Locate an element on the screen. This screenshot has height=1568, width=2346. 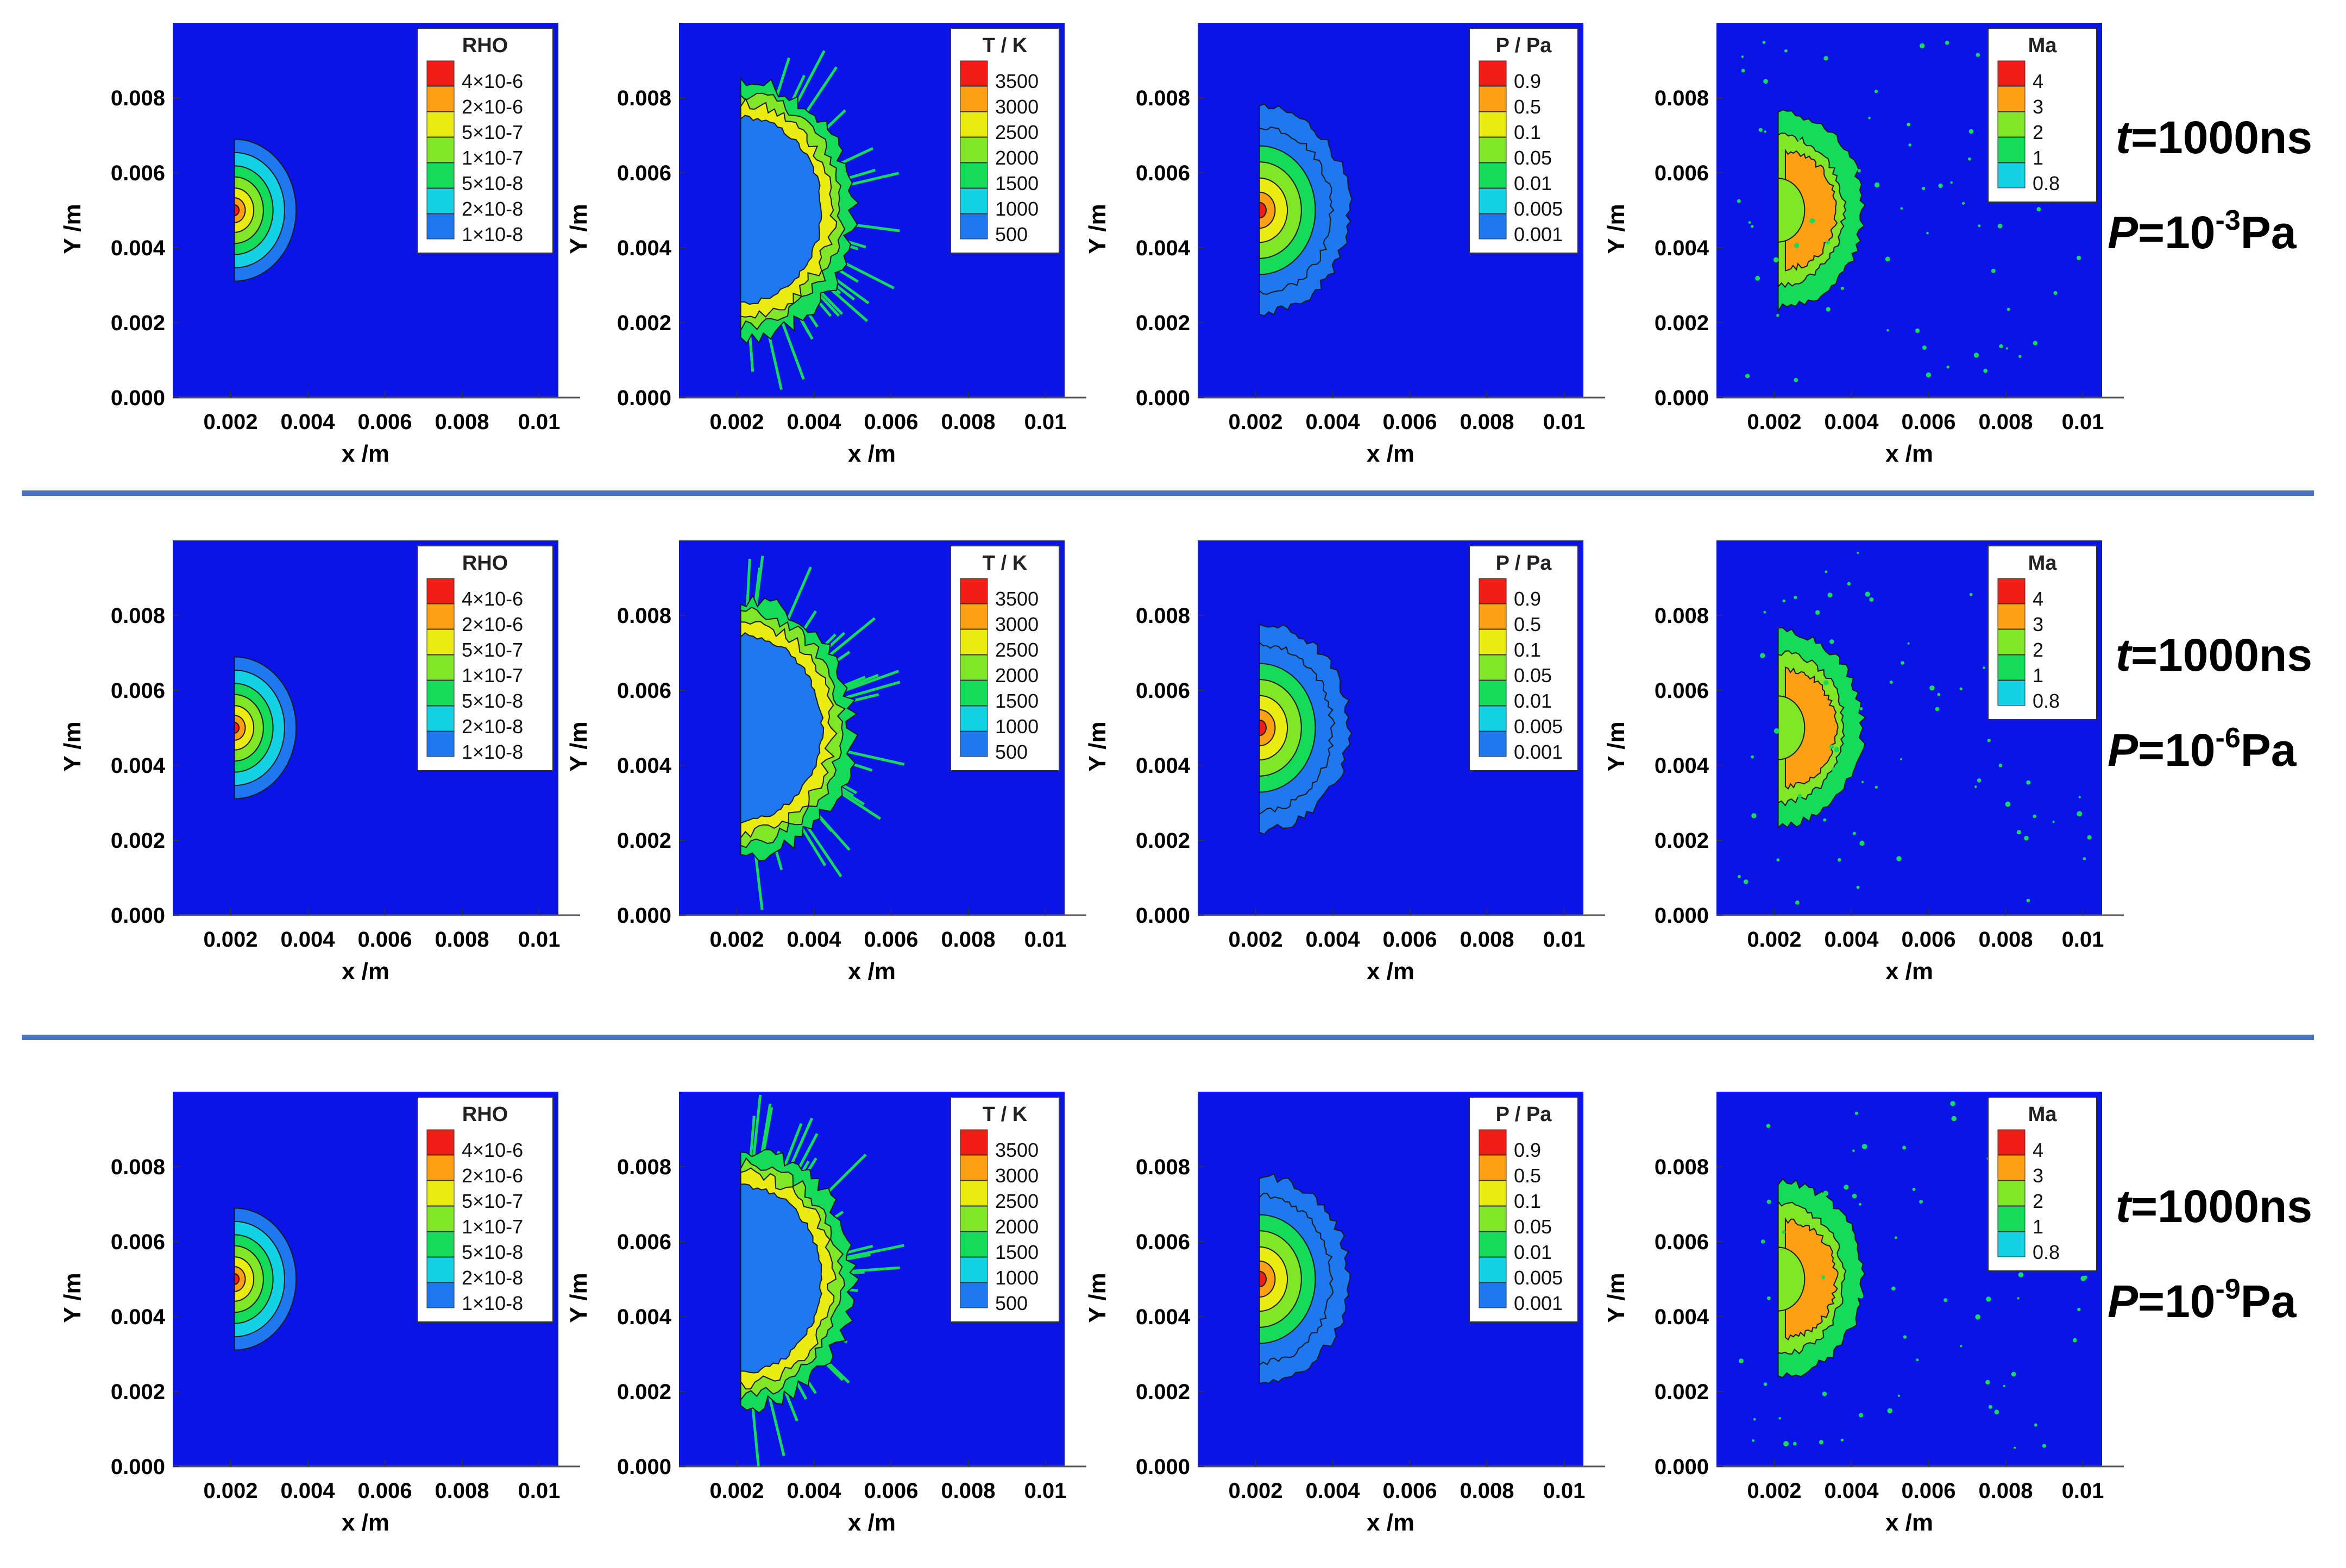
y-tick-label: 0.004 is located at coordinates (1163, 1317).